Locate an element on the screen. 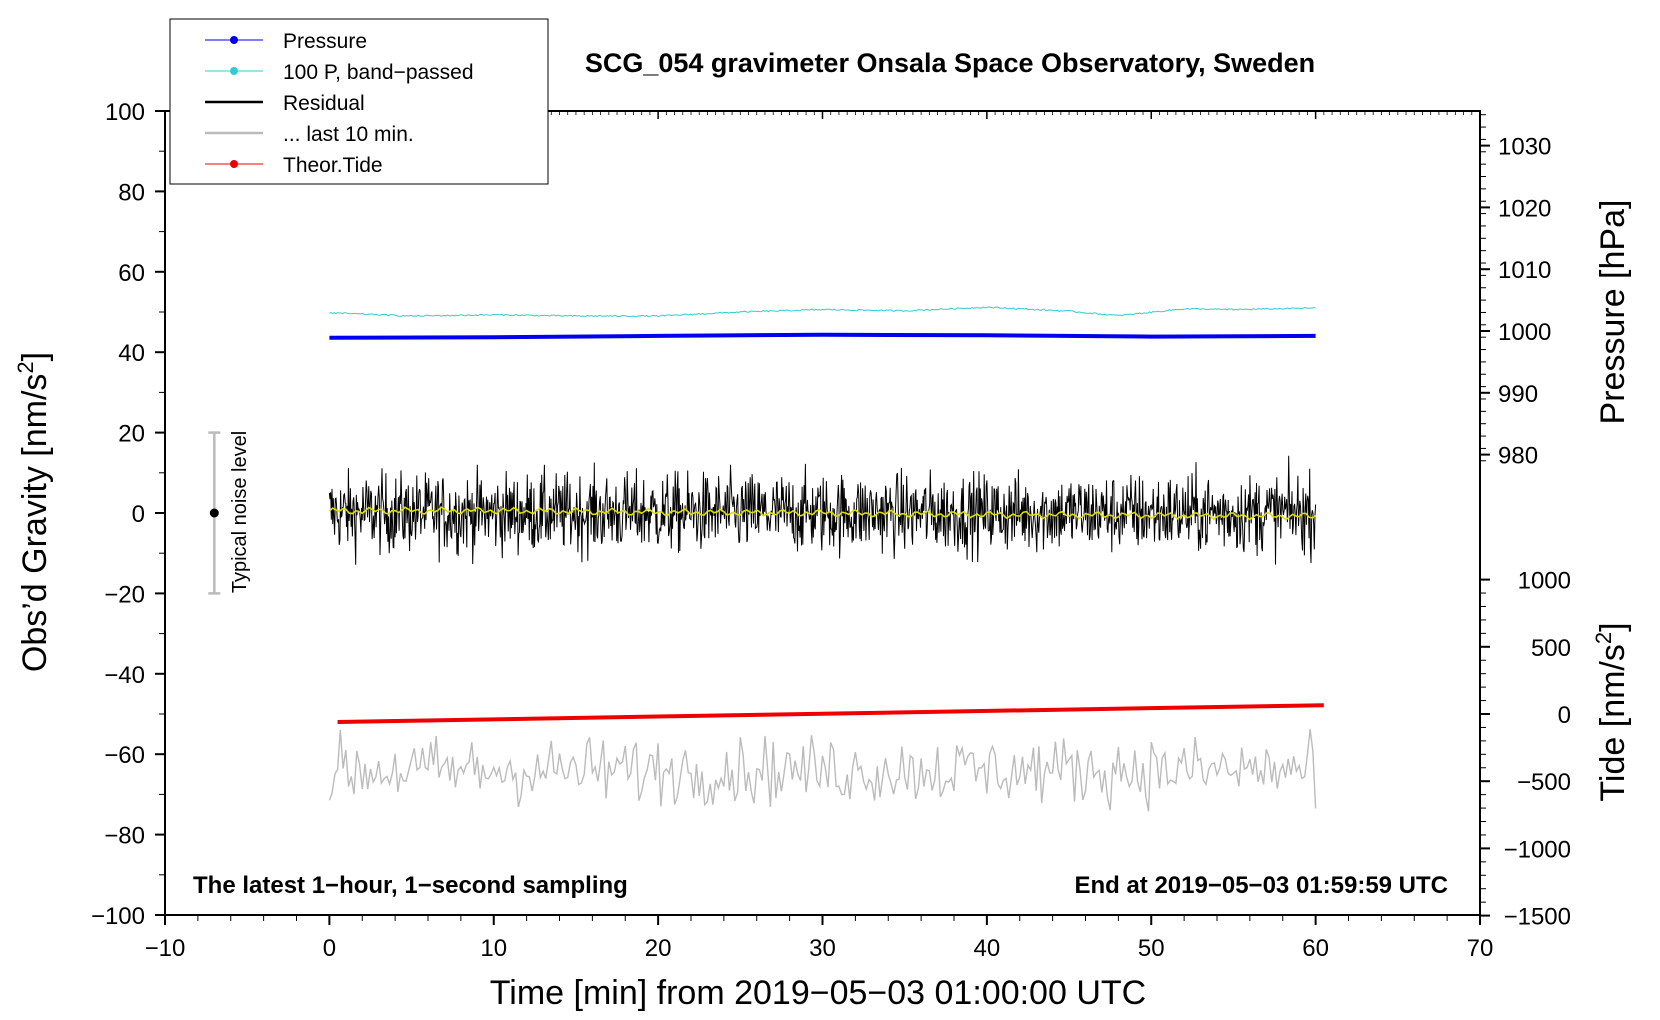  x-tick-label: 30 is located at coordinates (822, 948).